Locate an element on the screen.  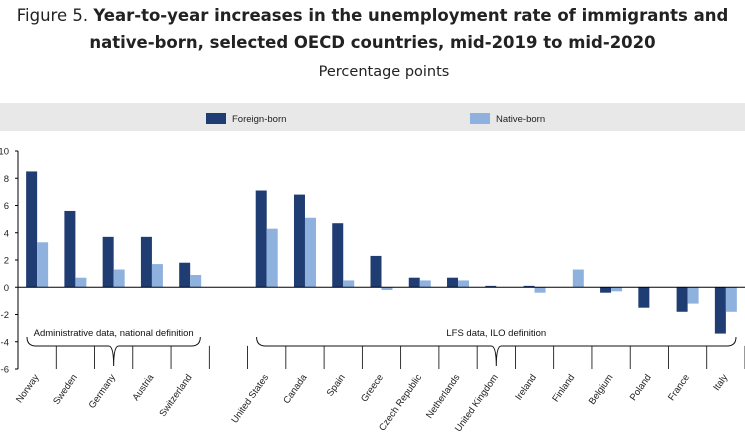
bar-native-finland is located at coordinates (578, 278).